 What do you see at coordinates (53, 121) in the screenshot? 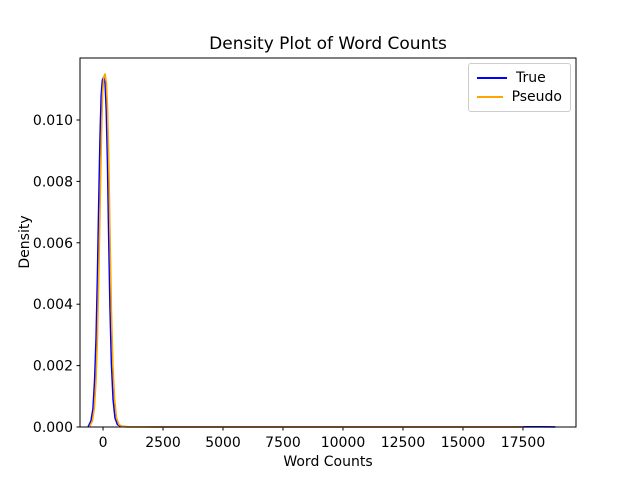
I see `y-tick-label: 0.010` at bounding box center [53, 121].